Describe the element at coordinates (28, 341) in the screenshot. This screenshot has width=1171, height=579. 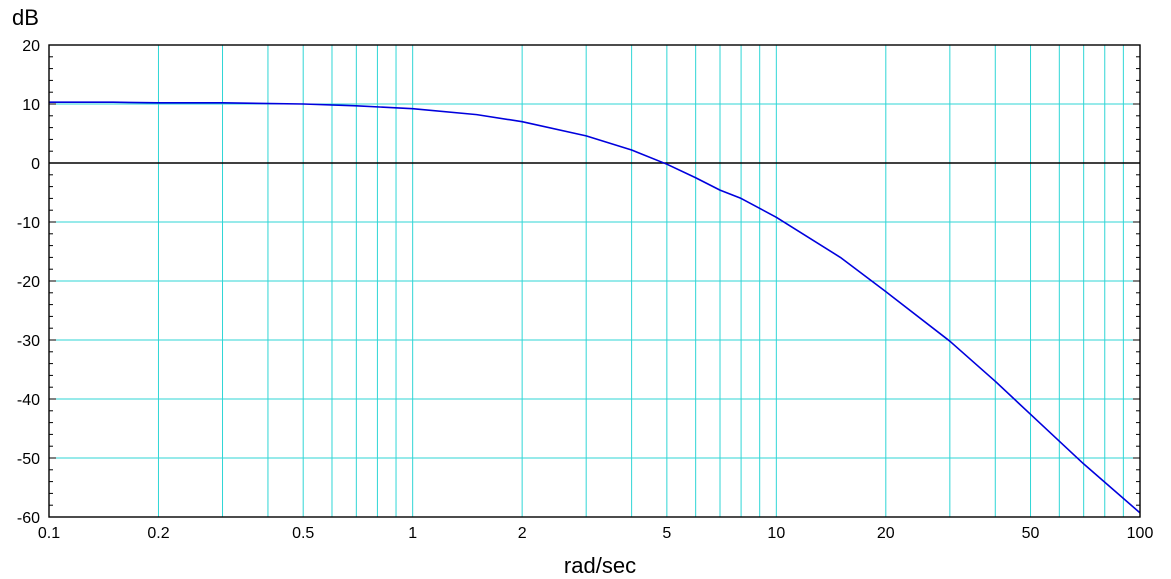
I see `y-tick-label: -30` at that location.